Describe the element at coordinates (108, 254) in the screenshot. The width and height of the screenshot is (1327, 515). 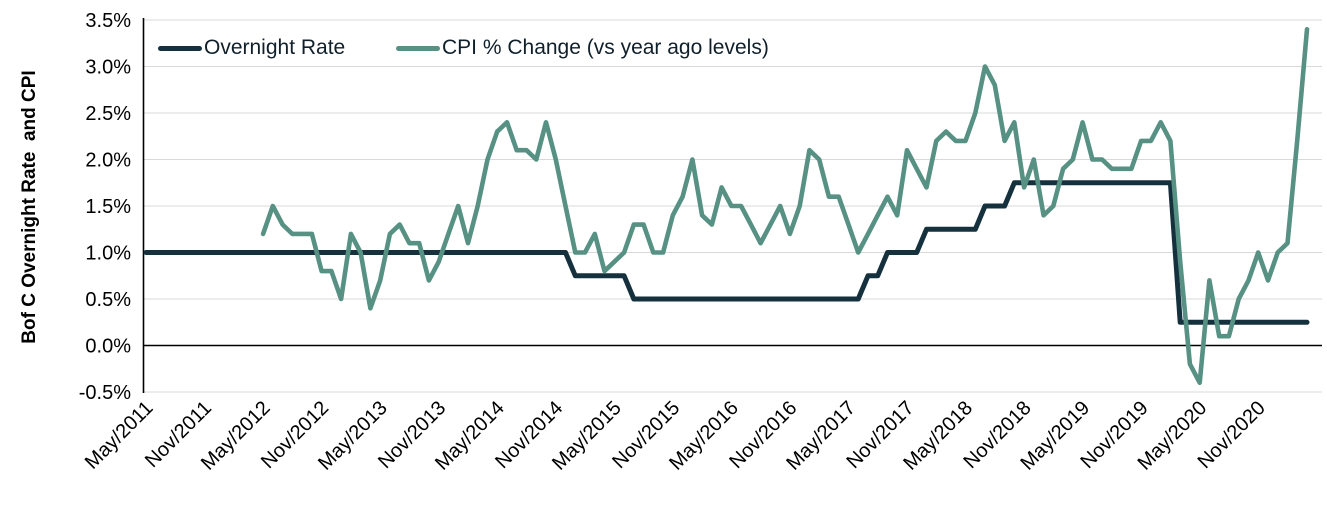
I see `y-tick-label: 1.0%` at that location.